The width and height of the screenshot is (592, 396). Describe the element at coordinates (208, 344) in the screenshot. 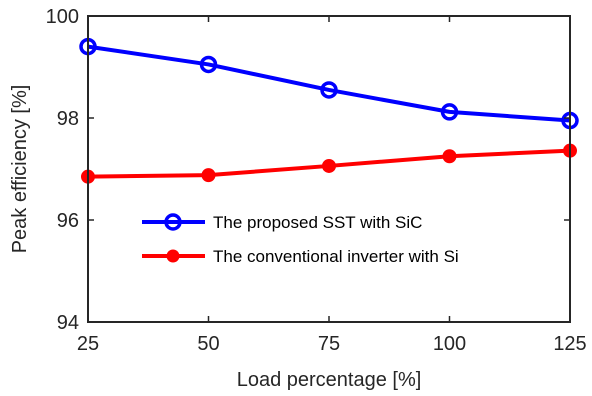

I see `x-tick-label: 50` at that location.